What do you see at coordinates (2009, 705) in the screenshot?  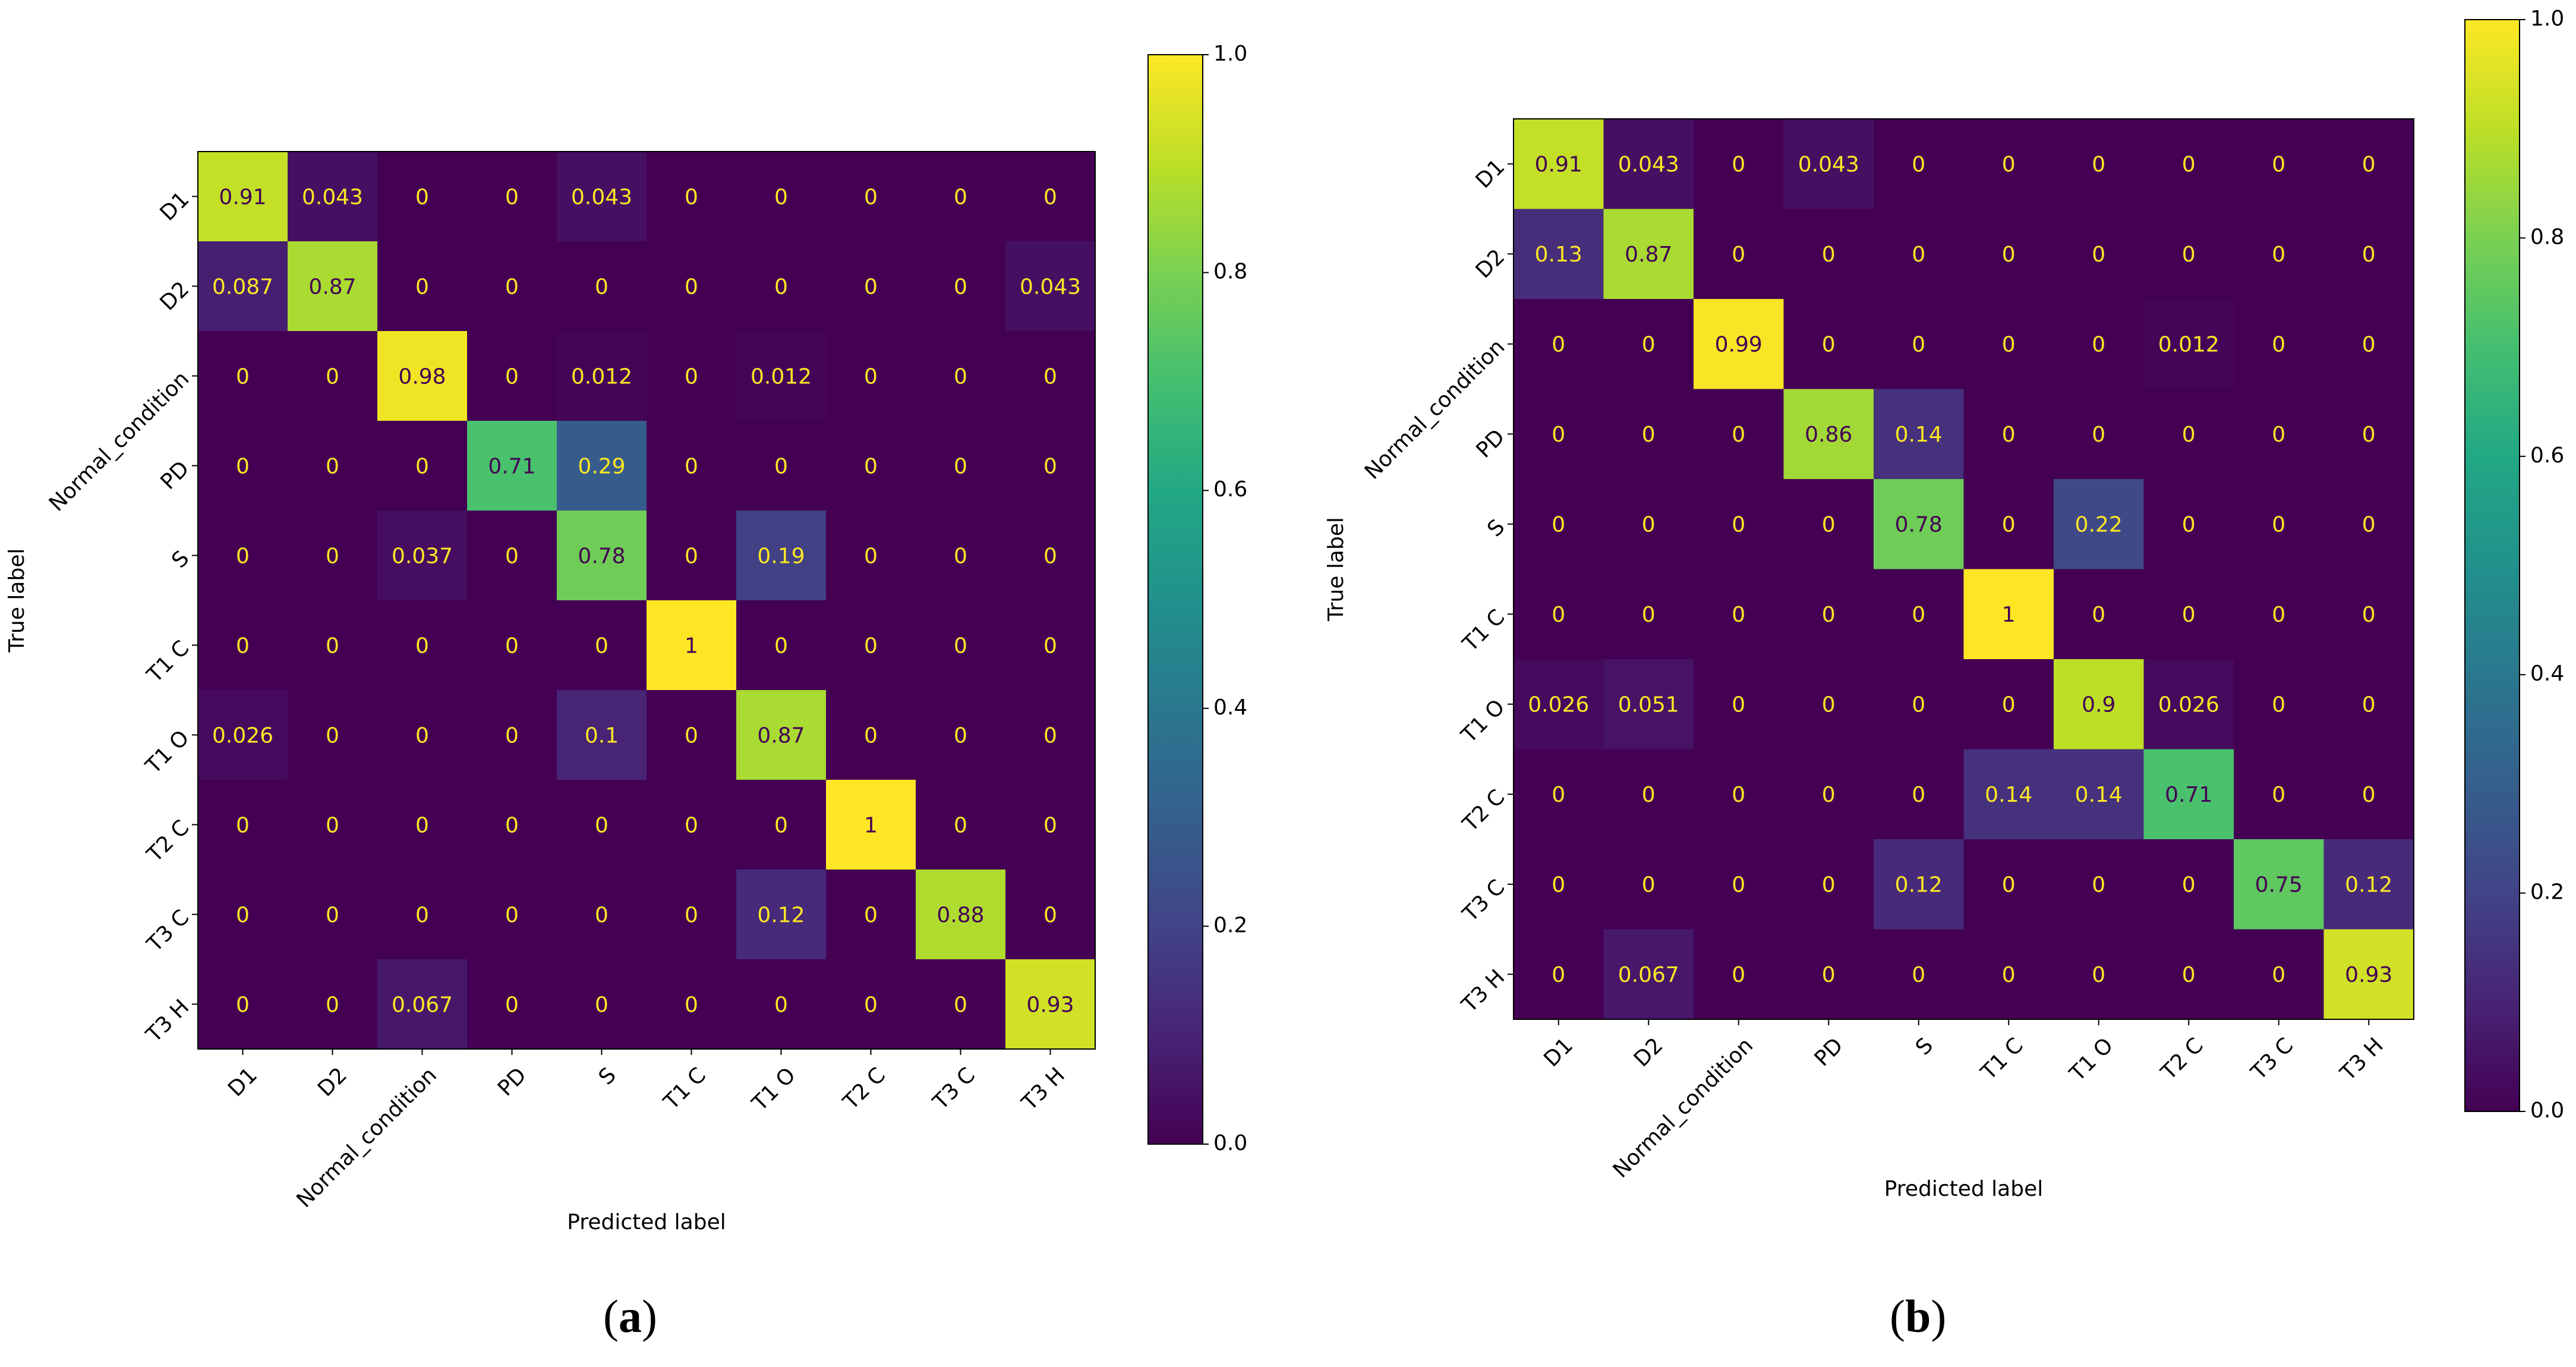 I see `cell-label-b-r6-c5: 0` at bounding box center [2009, 705].